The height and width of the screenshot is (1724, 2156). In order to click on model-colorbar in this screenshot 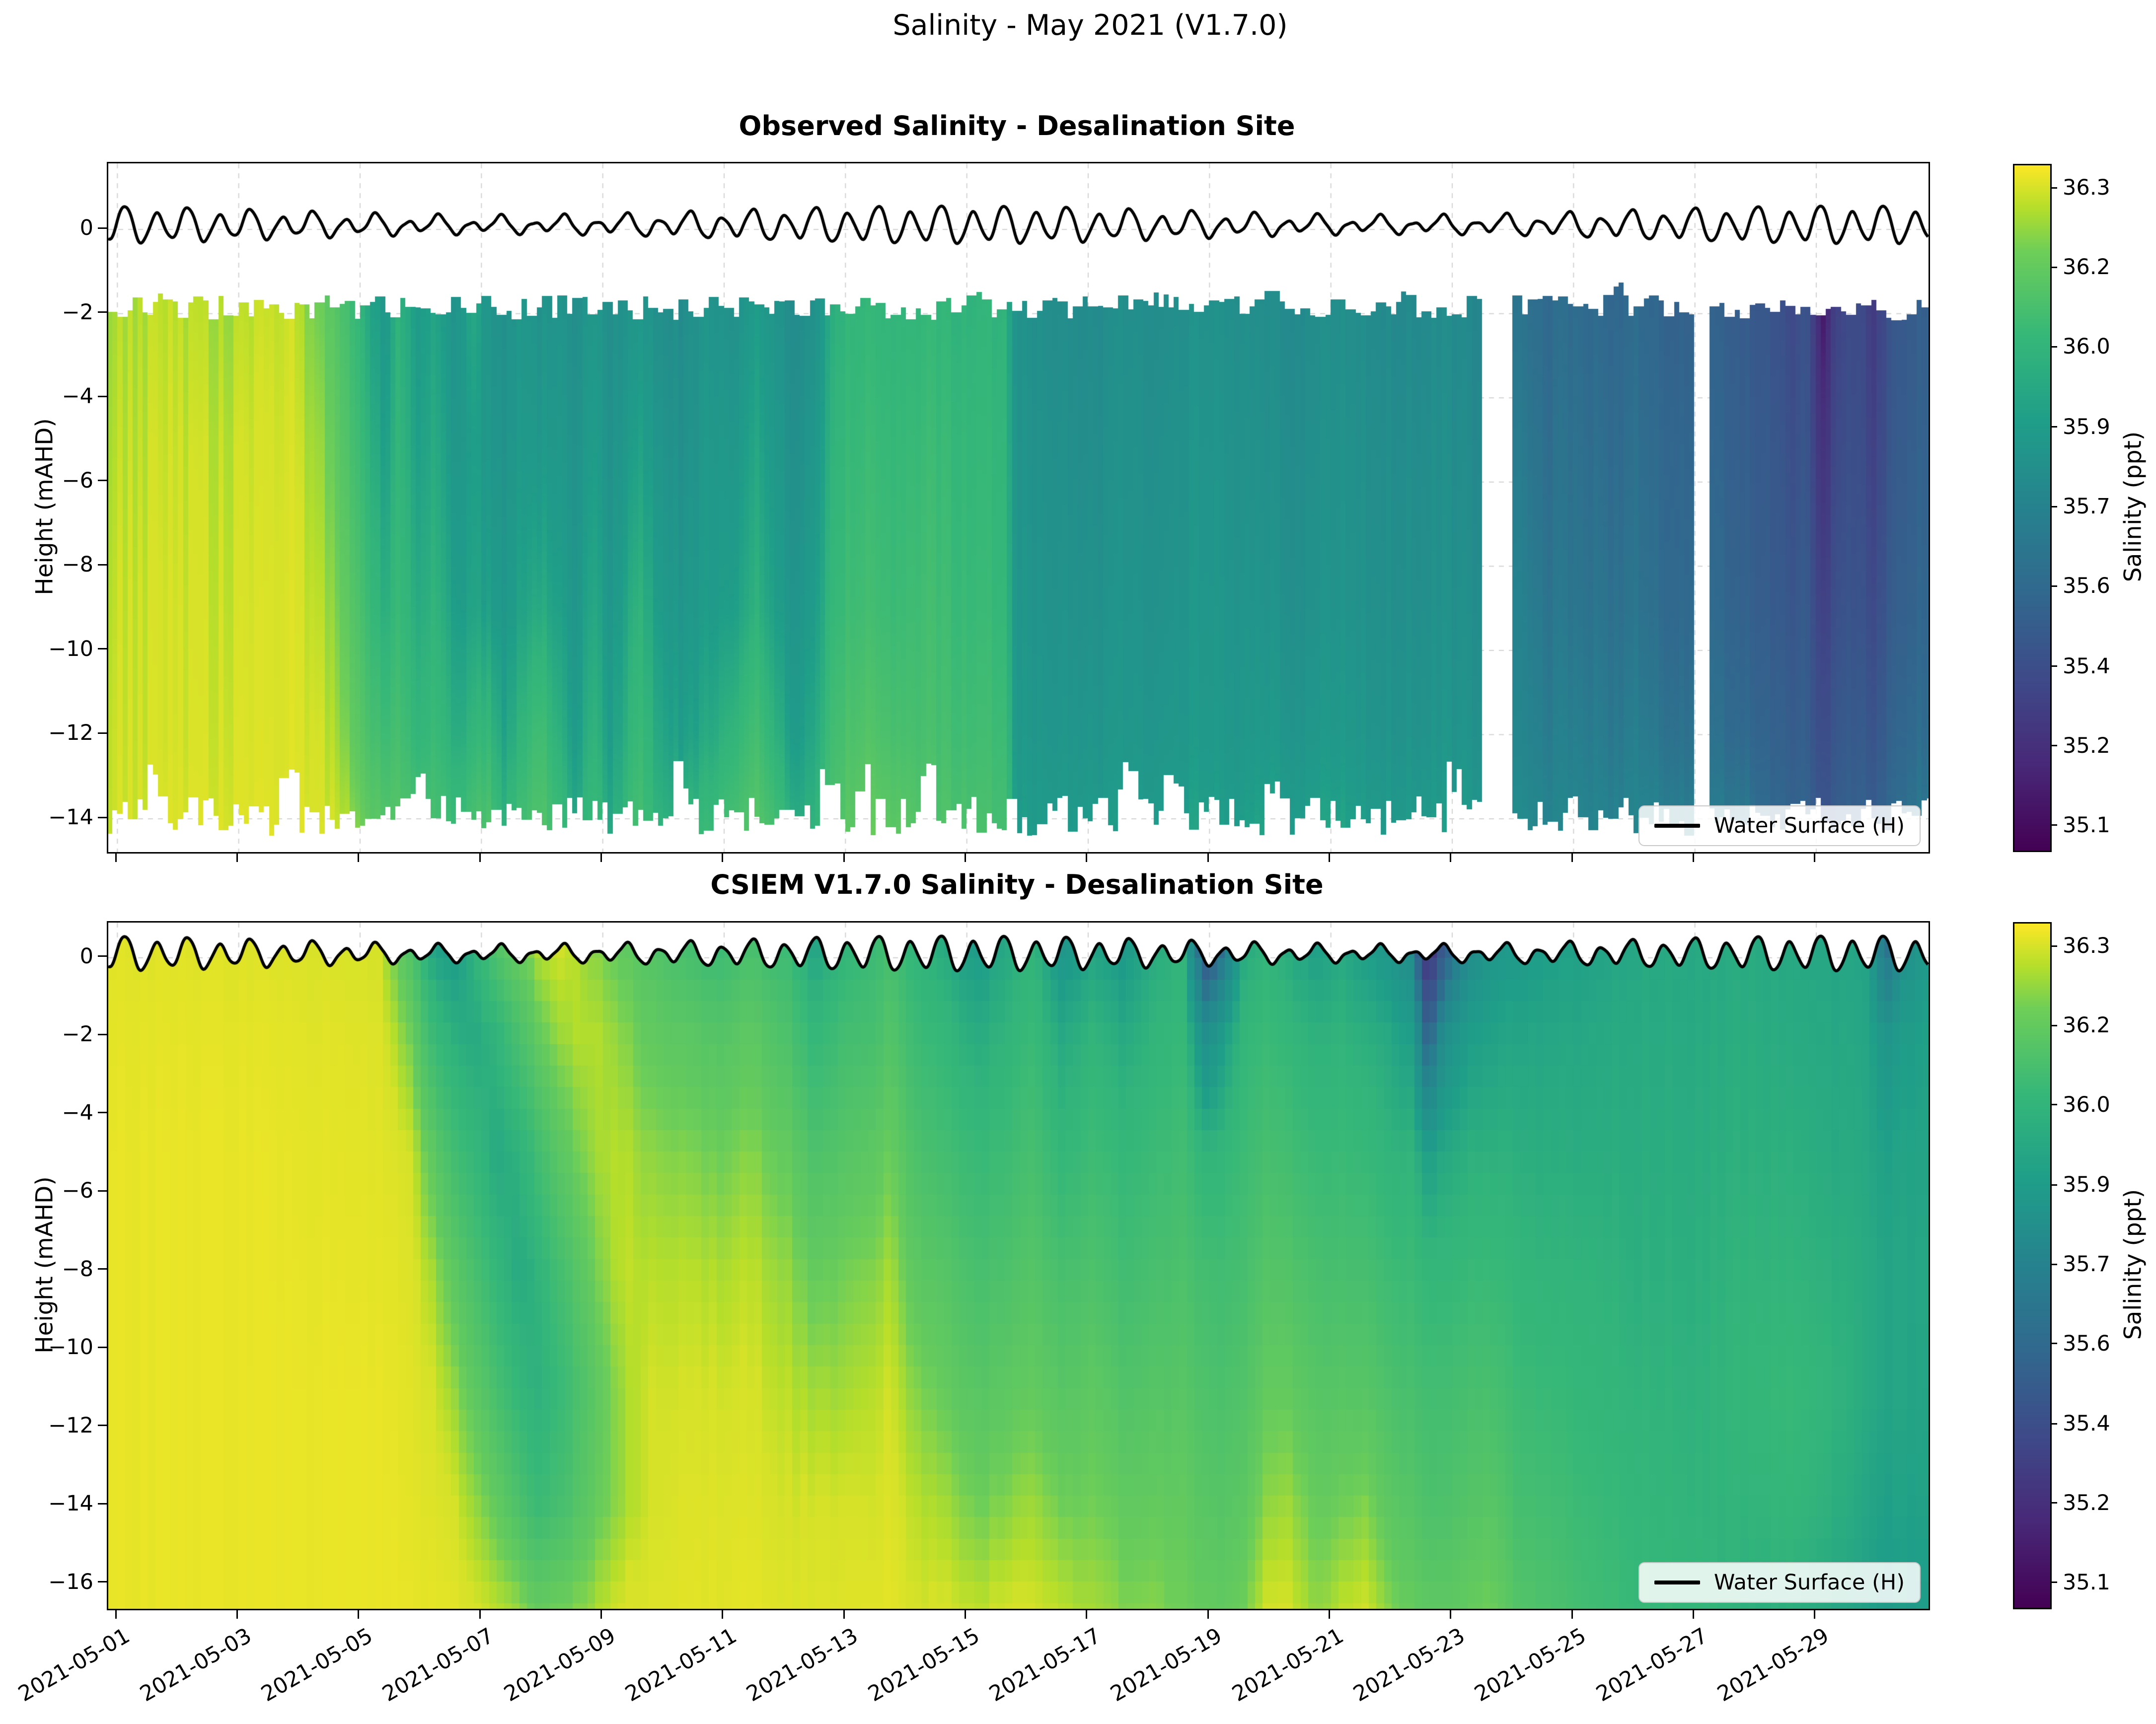, I will do `click(2032, 1265)`.